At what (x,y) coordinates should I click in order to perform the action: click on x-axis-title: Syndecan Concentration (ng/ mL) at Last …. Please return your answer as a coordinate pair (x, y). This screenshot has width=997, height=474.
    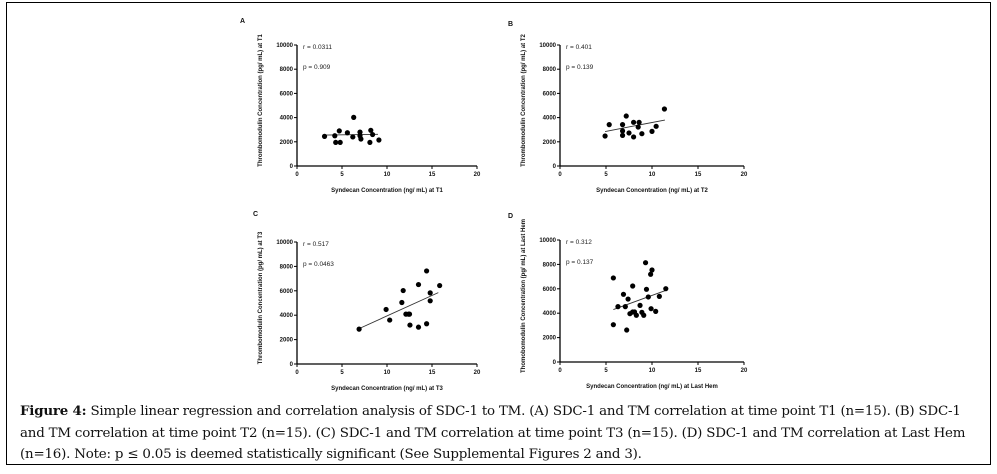
    Looking at the image, I should click on (652, 387).